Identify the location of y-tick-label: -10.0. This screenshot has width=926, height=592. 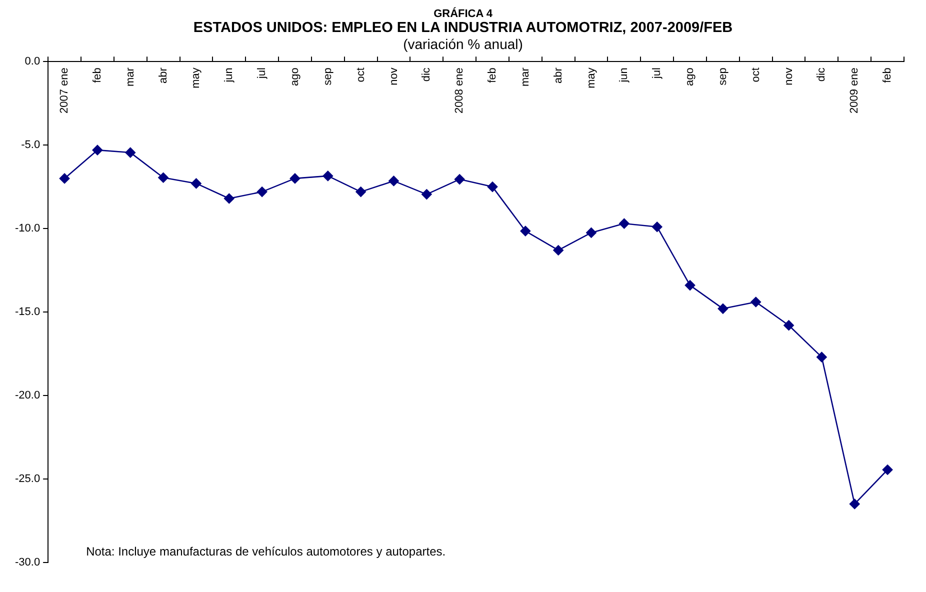
(27, 228).